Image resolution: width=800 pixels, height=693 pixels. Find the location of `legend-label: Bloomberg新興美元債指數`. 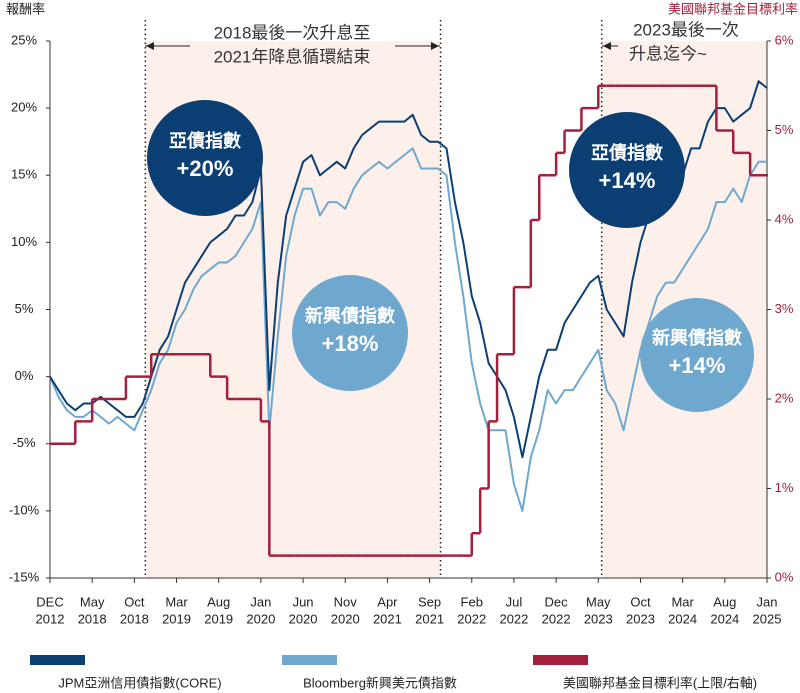

legend-label: Bloomberg新興美元債指數 is located at coordinates (380, 682).